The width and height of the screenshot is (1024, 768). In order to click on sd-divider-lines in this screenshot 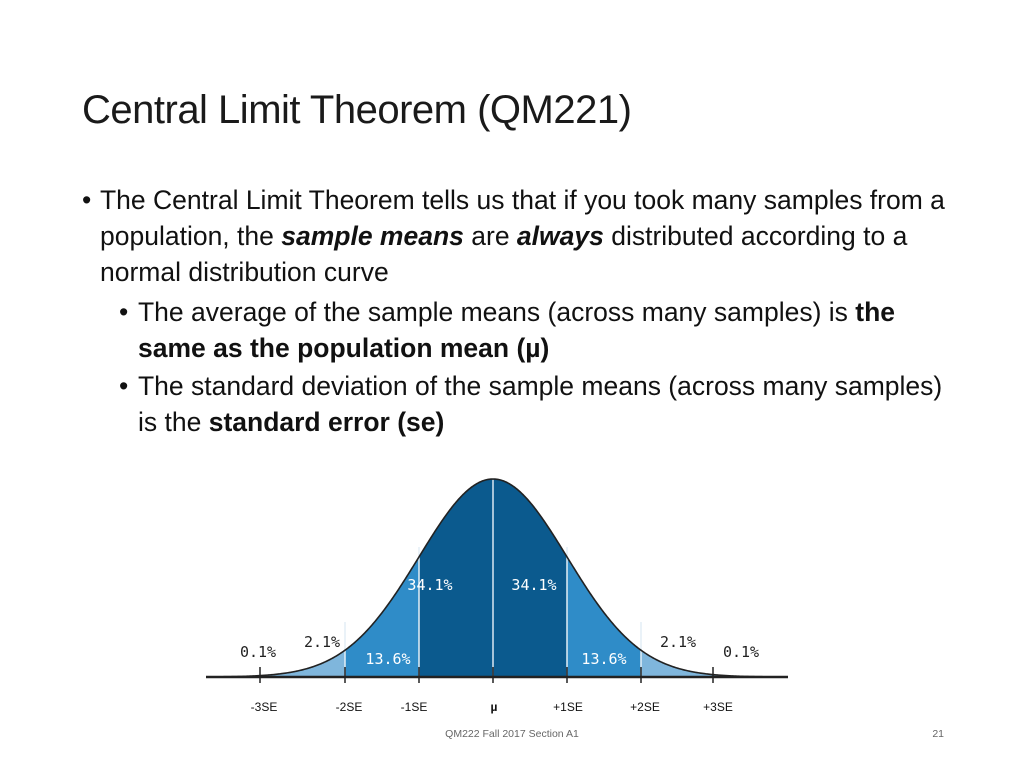, I will do `click(493, 578)`.